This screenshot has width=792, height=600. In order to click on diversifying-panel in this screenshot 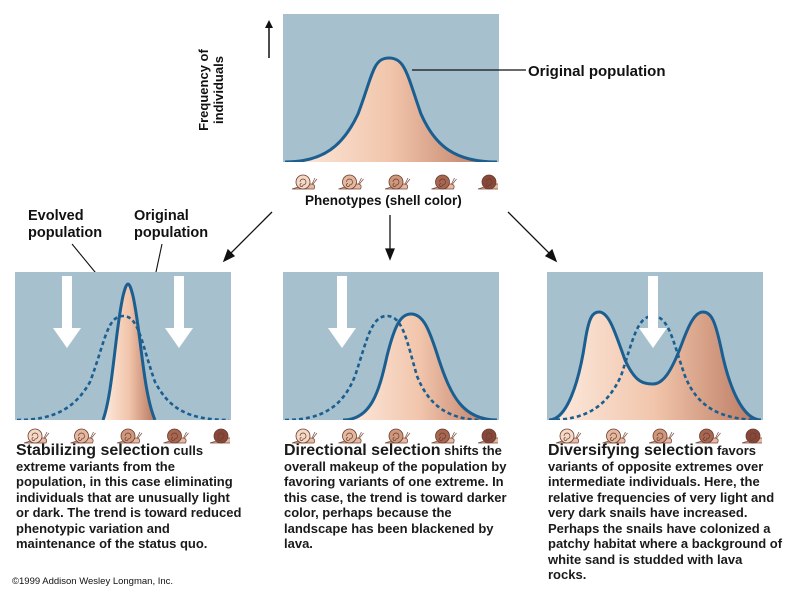, I will do `click(655, 346)`.